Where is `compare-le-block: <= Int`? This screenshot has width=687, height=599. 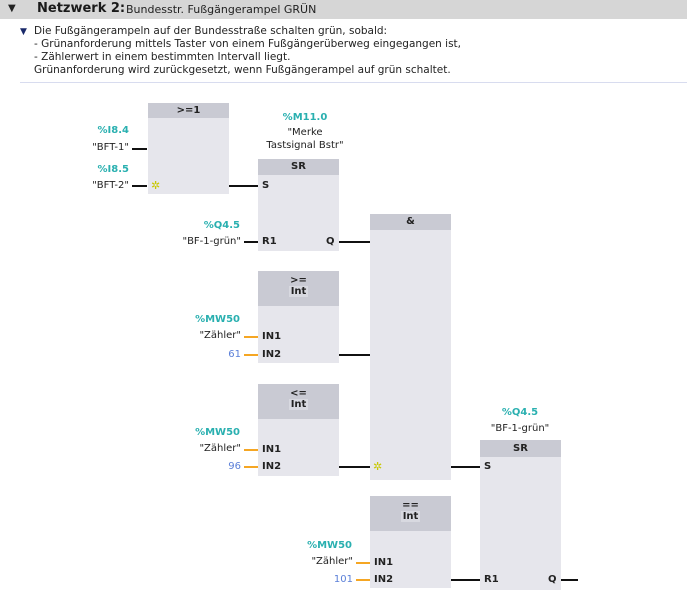
compare-le-block: <= Int is located at coordinates (298, 430).